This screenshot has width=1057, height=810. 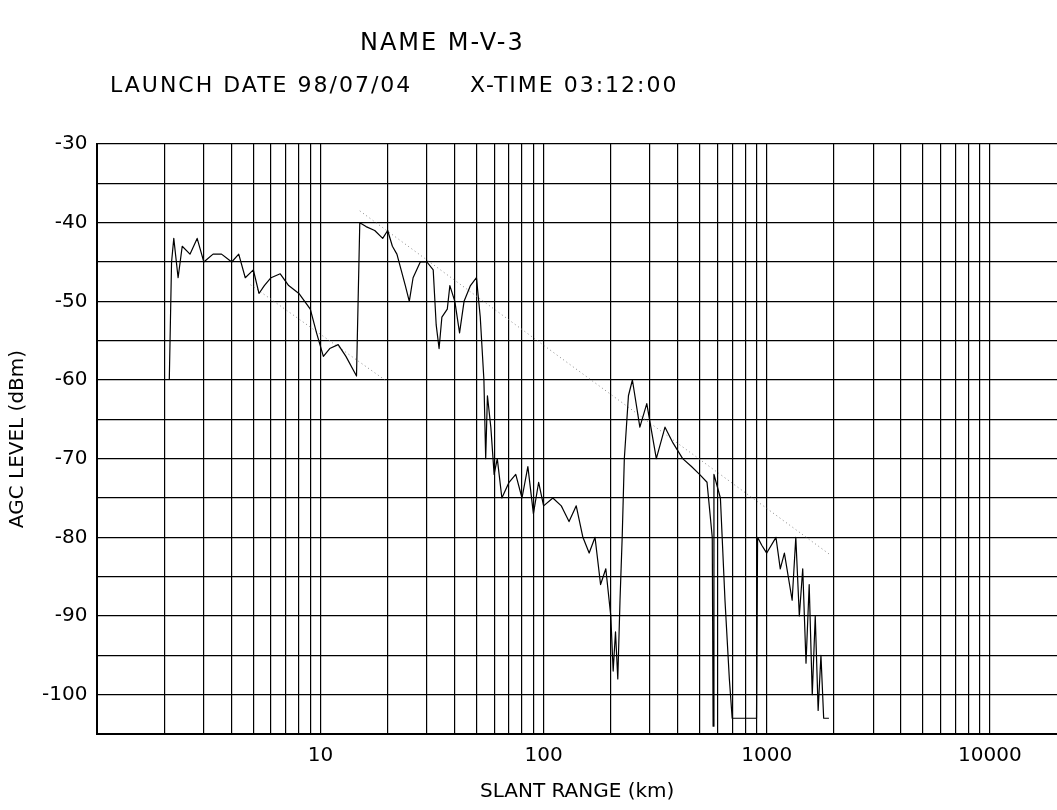 I want to click on y-tick-label: -40, so click(x=71, y=220).